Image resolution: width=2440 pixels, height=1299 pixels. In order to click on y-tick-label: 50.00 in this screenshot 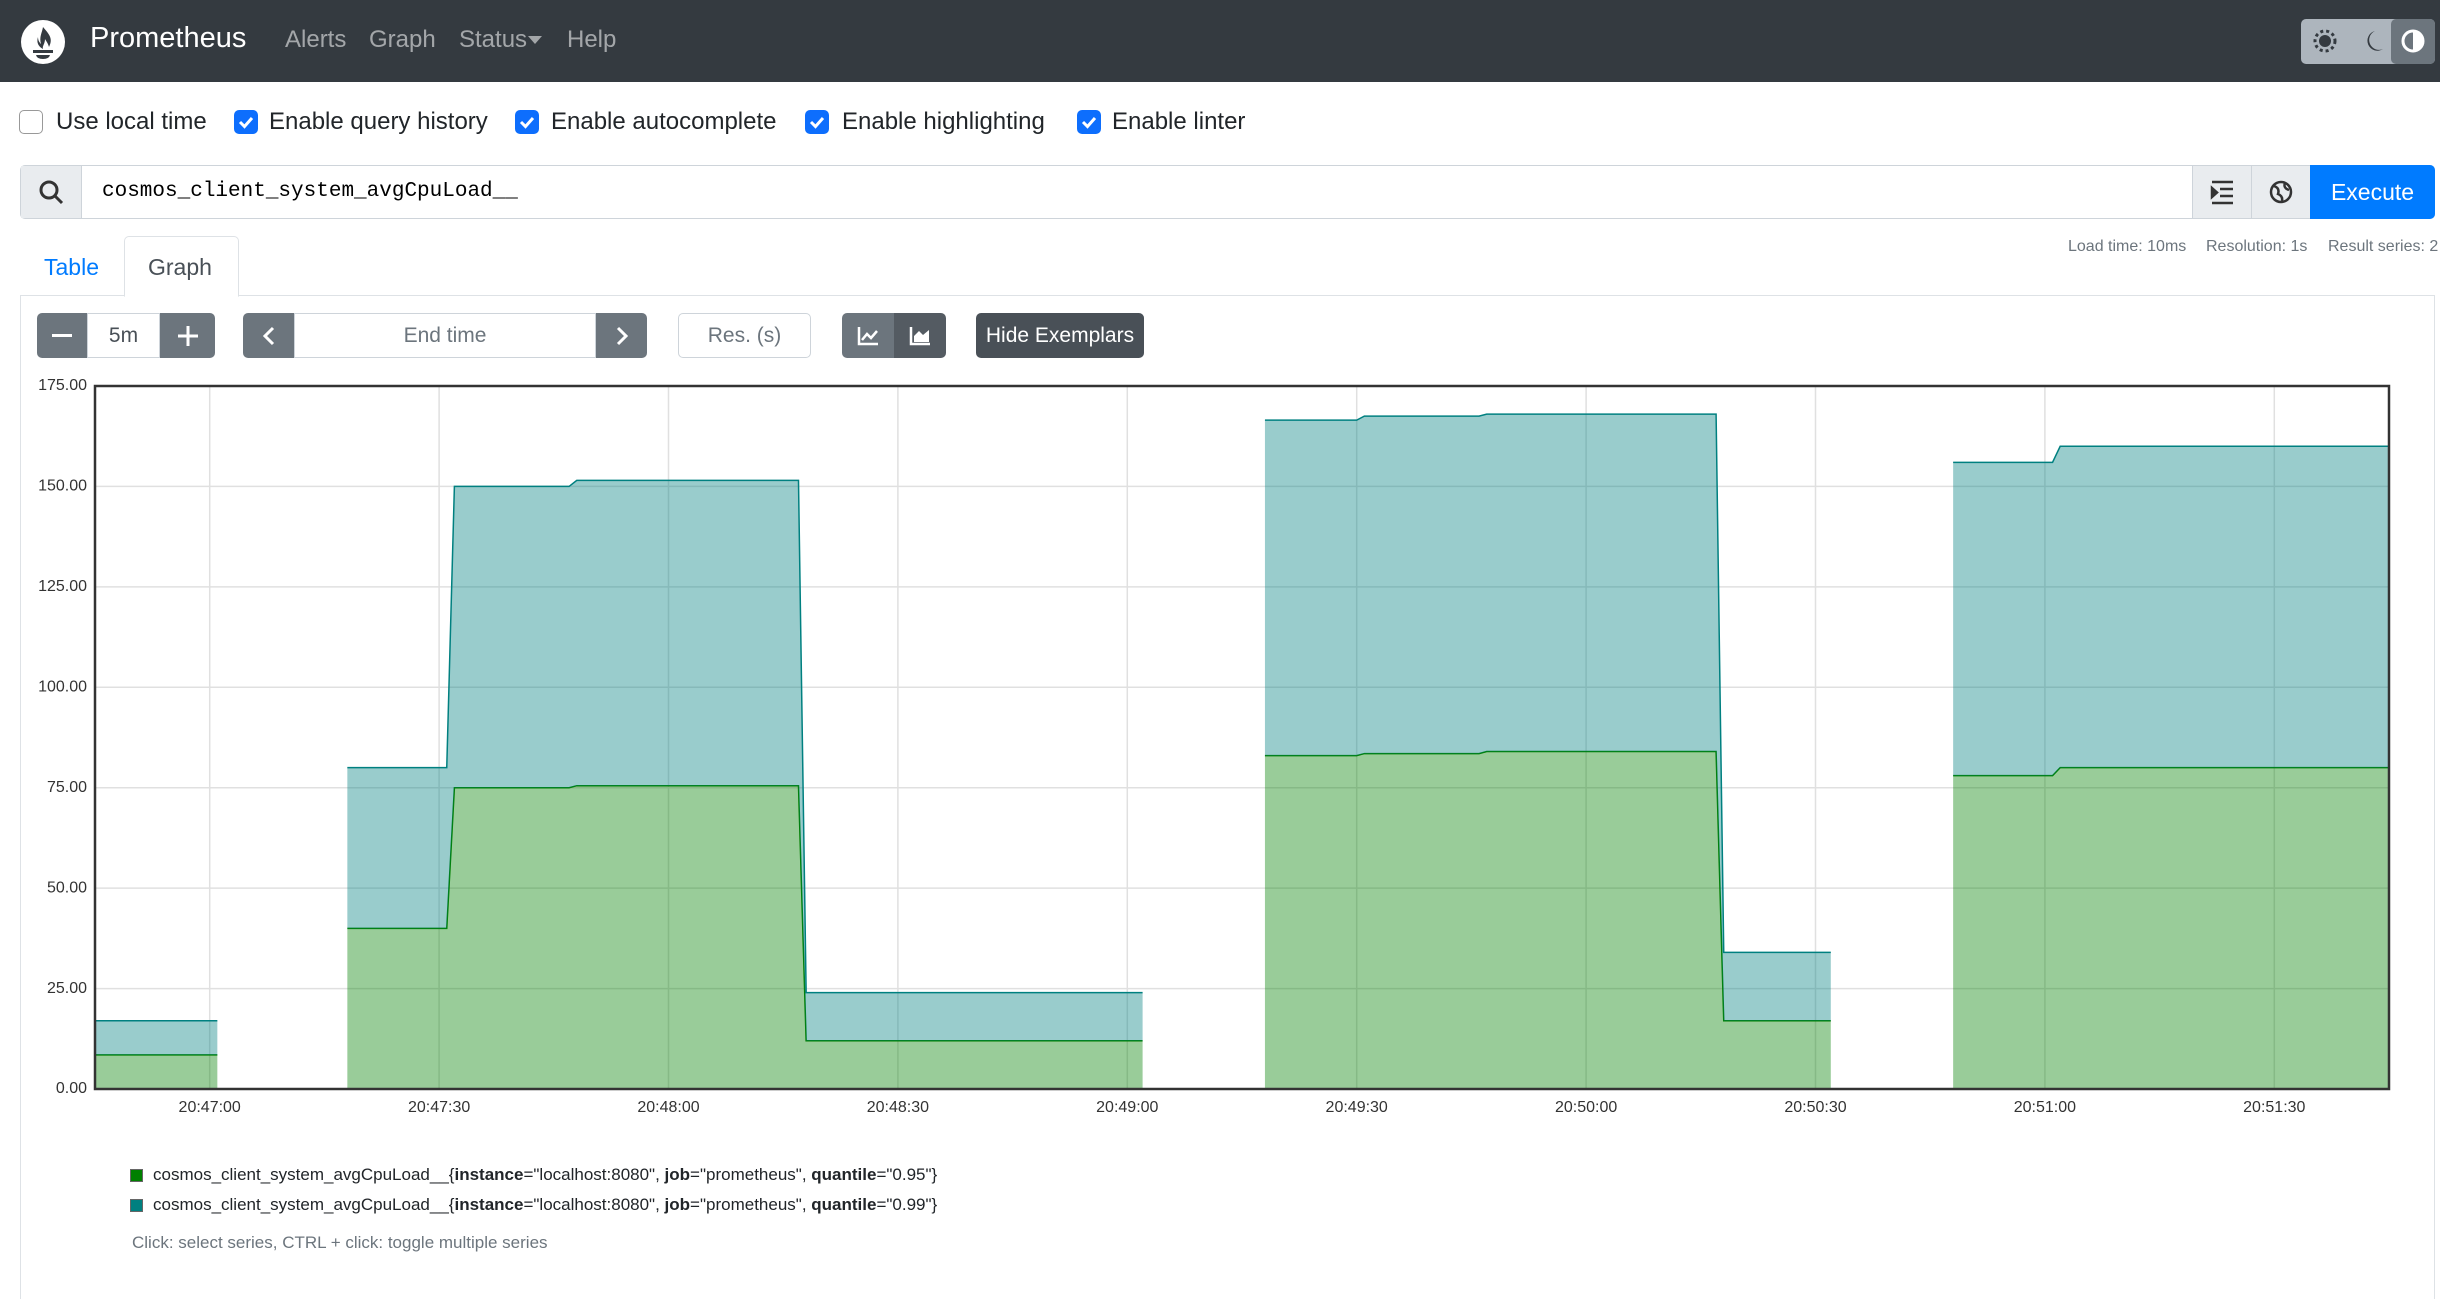, I will do `click(67, 887)`.